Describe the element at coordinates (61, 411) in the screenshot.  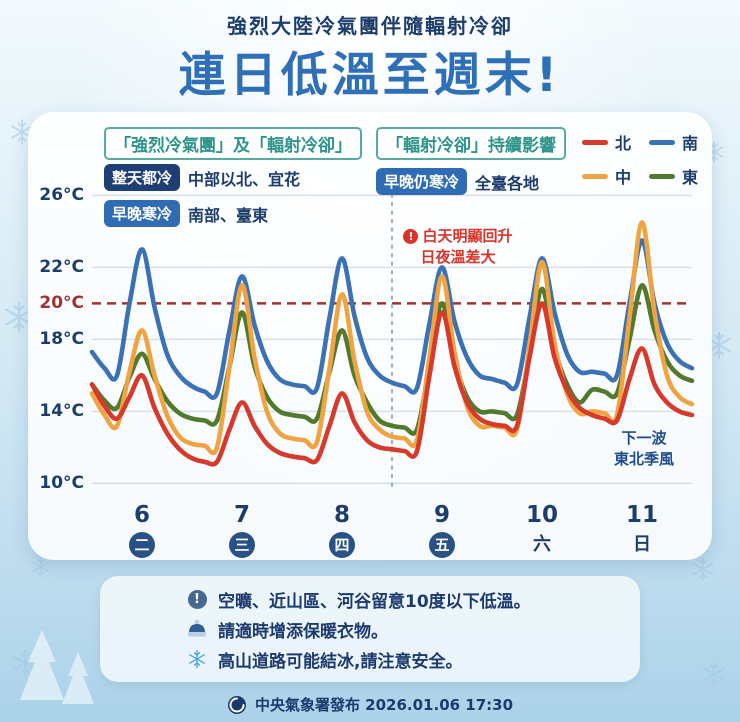
I see `y-axis-label: 14°C` at that location.